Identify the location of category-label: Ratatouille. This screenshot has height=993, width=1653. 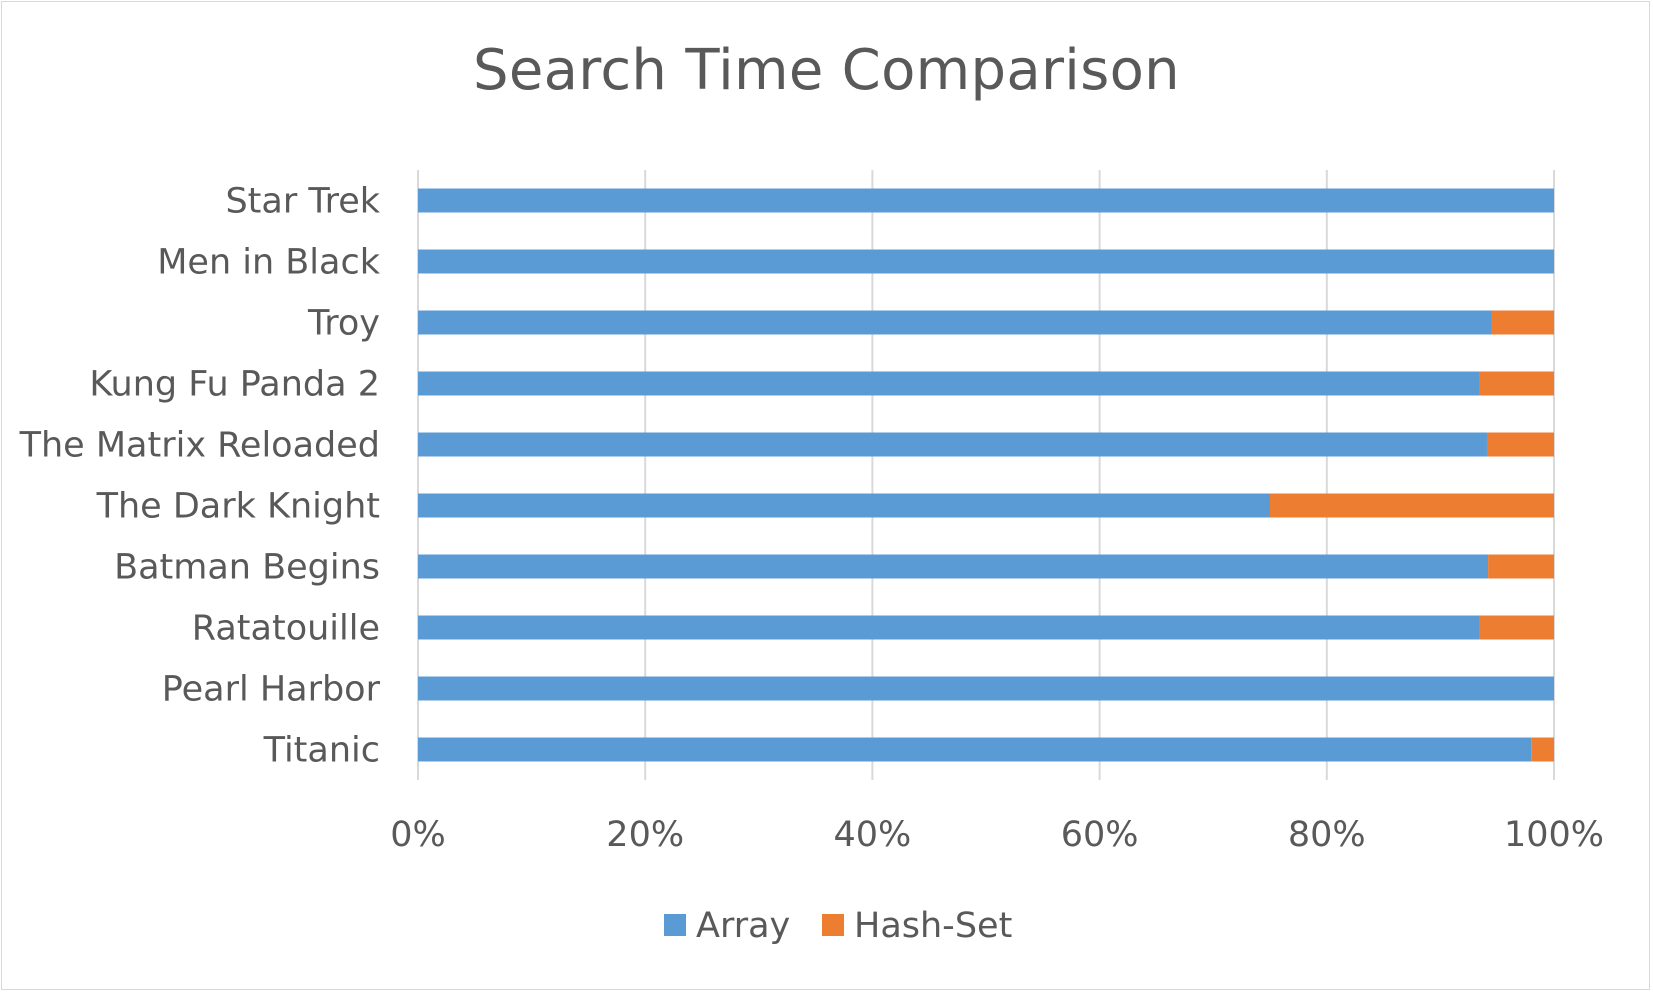
(286, 629).